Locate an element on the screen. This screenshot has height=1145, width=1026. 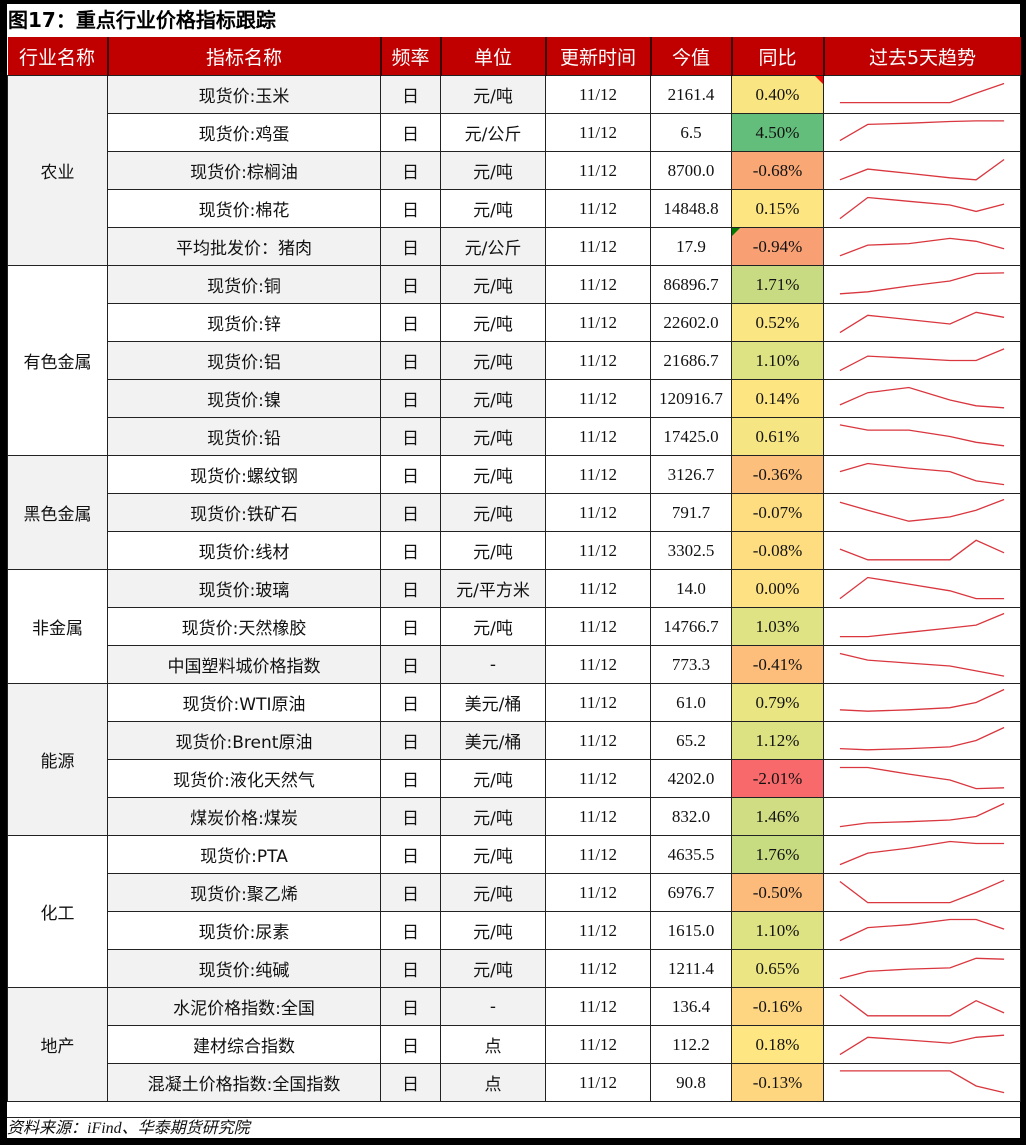
table-row: 现货价:棕榈油日元/吨 11/12 8700.0 -0.68% is located at coordinates (514, 170).